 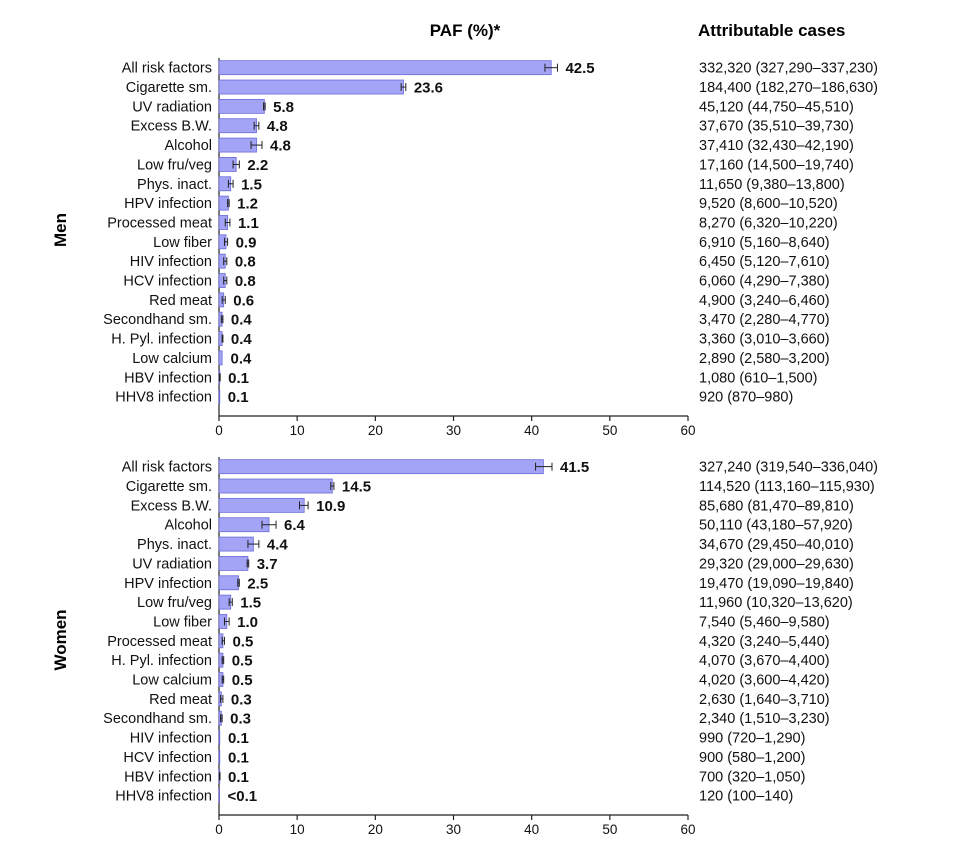 I want to click on men-category-excess-b-w: Excess B.W., so click(x=171, y=127).